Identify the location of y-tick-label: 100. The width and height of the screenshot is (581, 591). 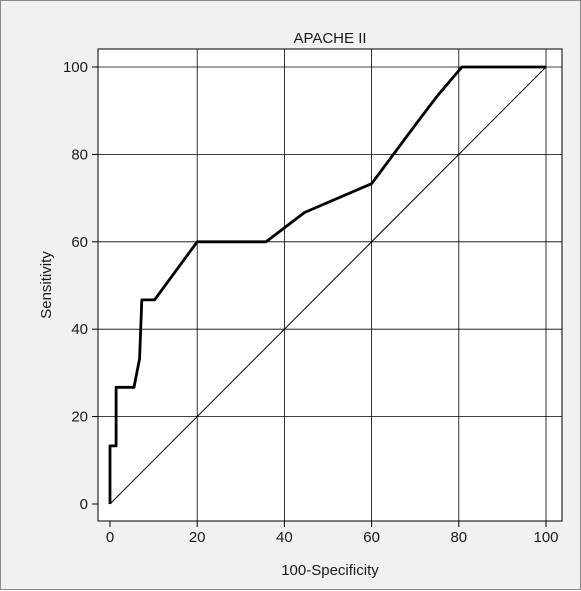
(75, 67).